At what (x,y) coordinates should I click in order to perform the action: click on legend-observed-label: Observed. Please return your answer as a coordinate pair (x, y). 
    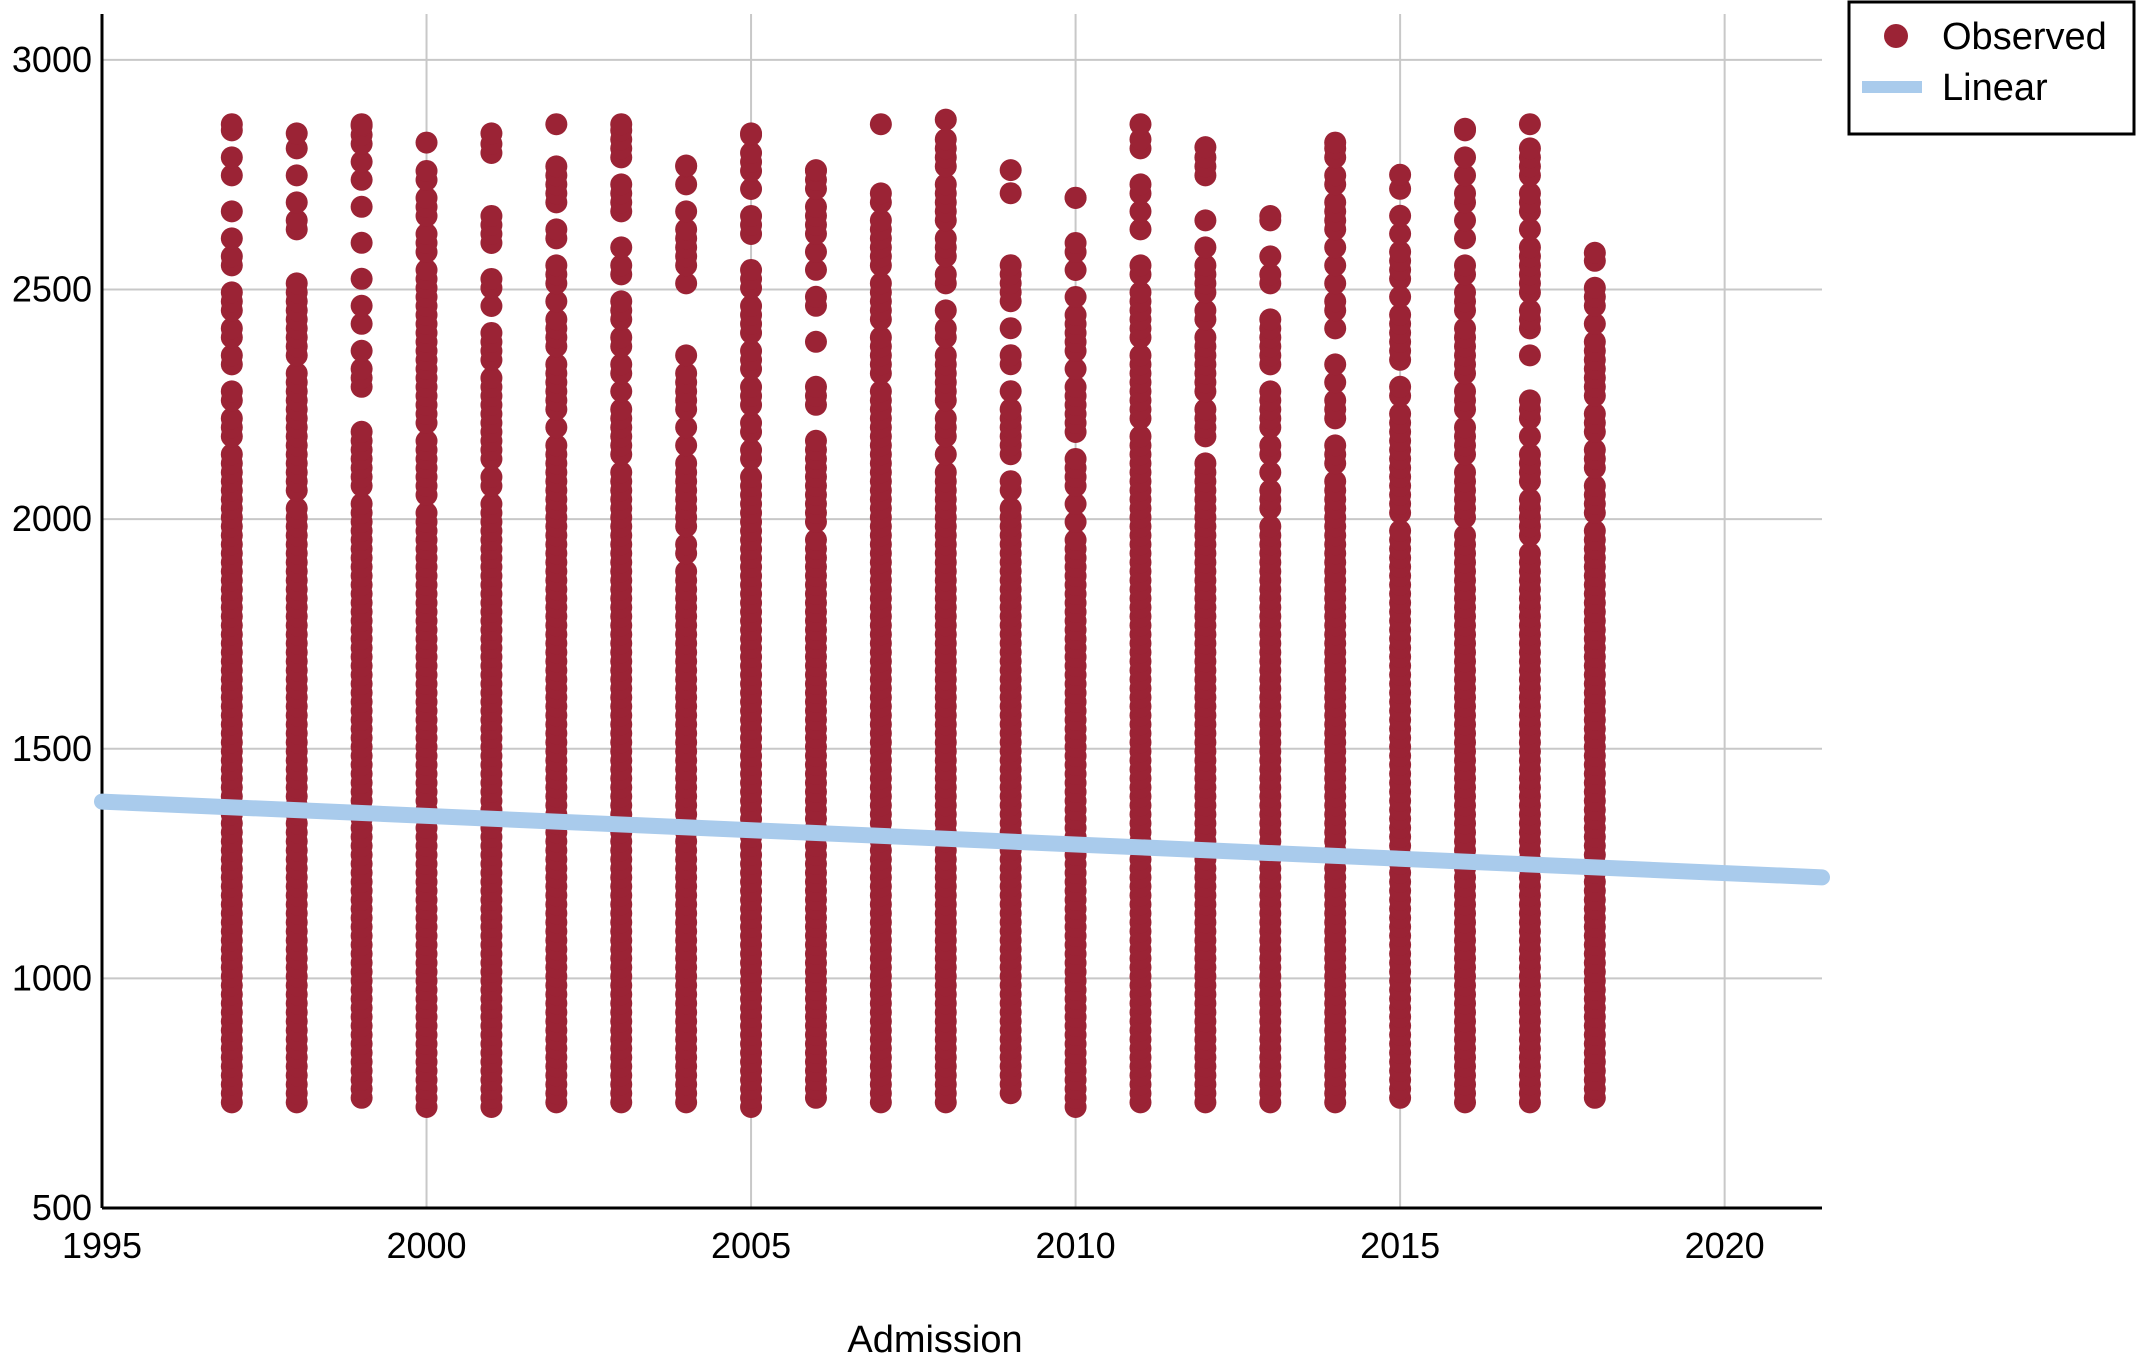
    Looking at the image, I should click on (2024, 37).